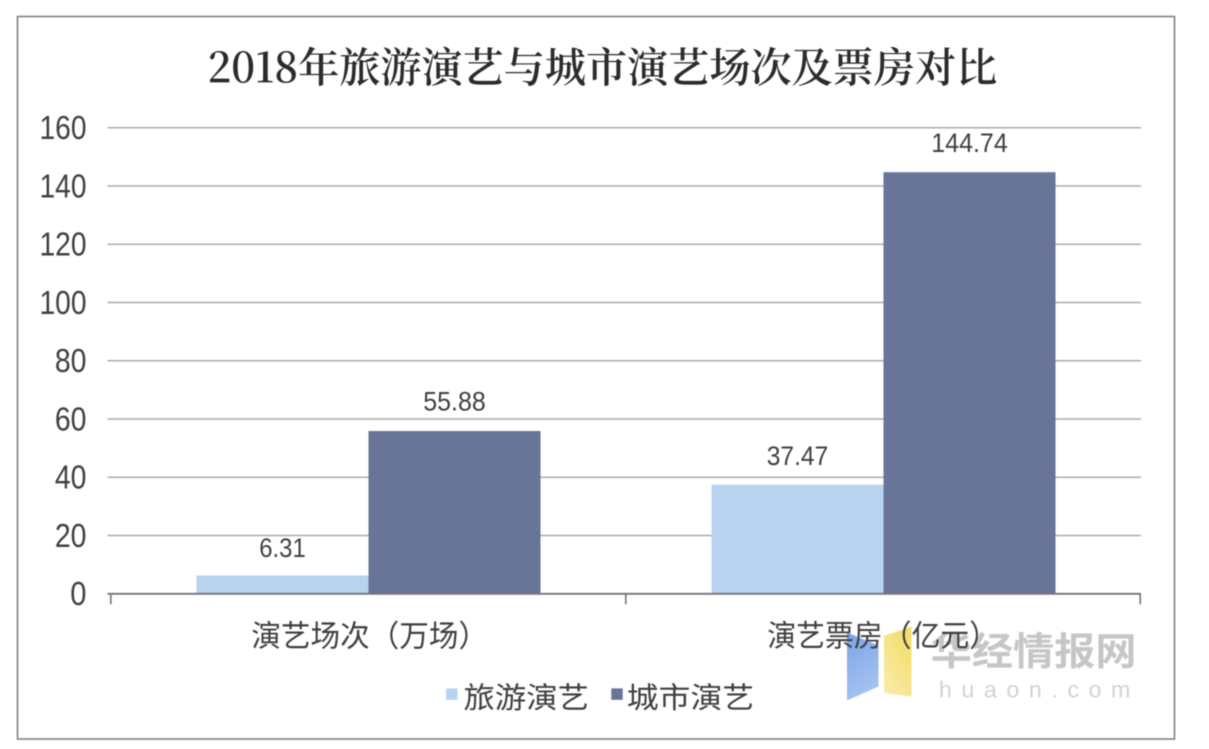  I want to click on svg-text: 120, so click(63, 244).